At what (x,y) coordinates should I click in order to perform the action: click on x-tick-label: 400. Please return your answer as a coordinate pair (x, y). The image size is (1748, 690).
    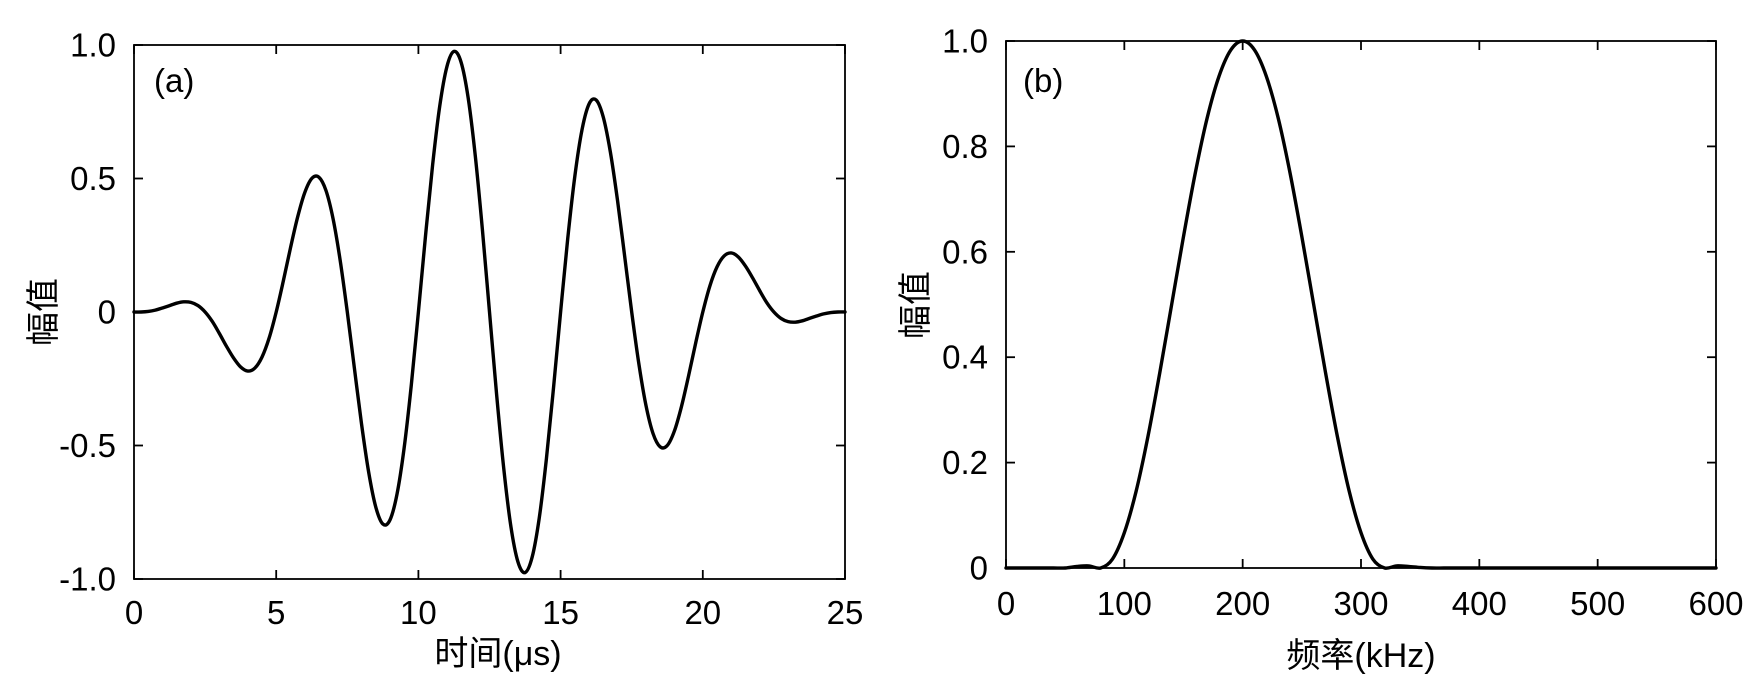
    Looking at the image, I should click on (1479, 603).